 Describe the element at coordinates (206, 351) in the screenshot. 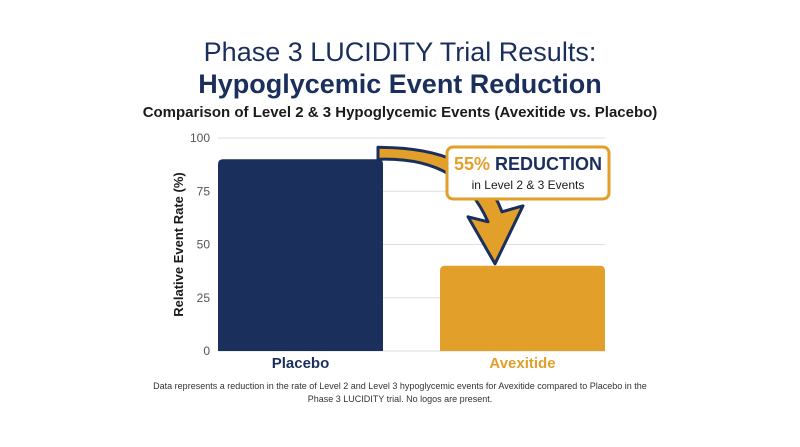

I see `y-tick-label-0: 0` at that location.